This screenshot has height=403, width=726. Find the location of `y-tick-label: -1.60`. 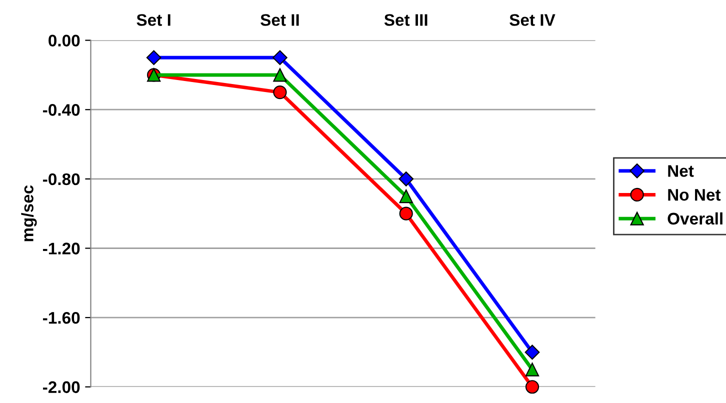

y-tick-label: -1.60 is located at coordinates (61, 318).